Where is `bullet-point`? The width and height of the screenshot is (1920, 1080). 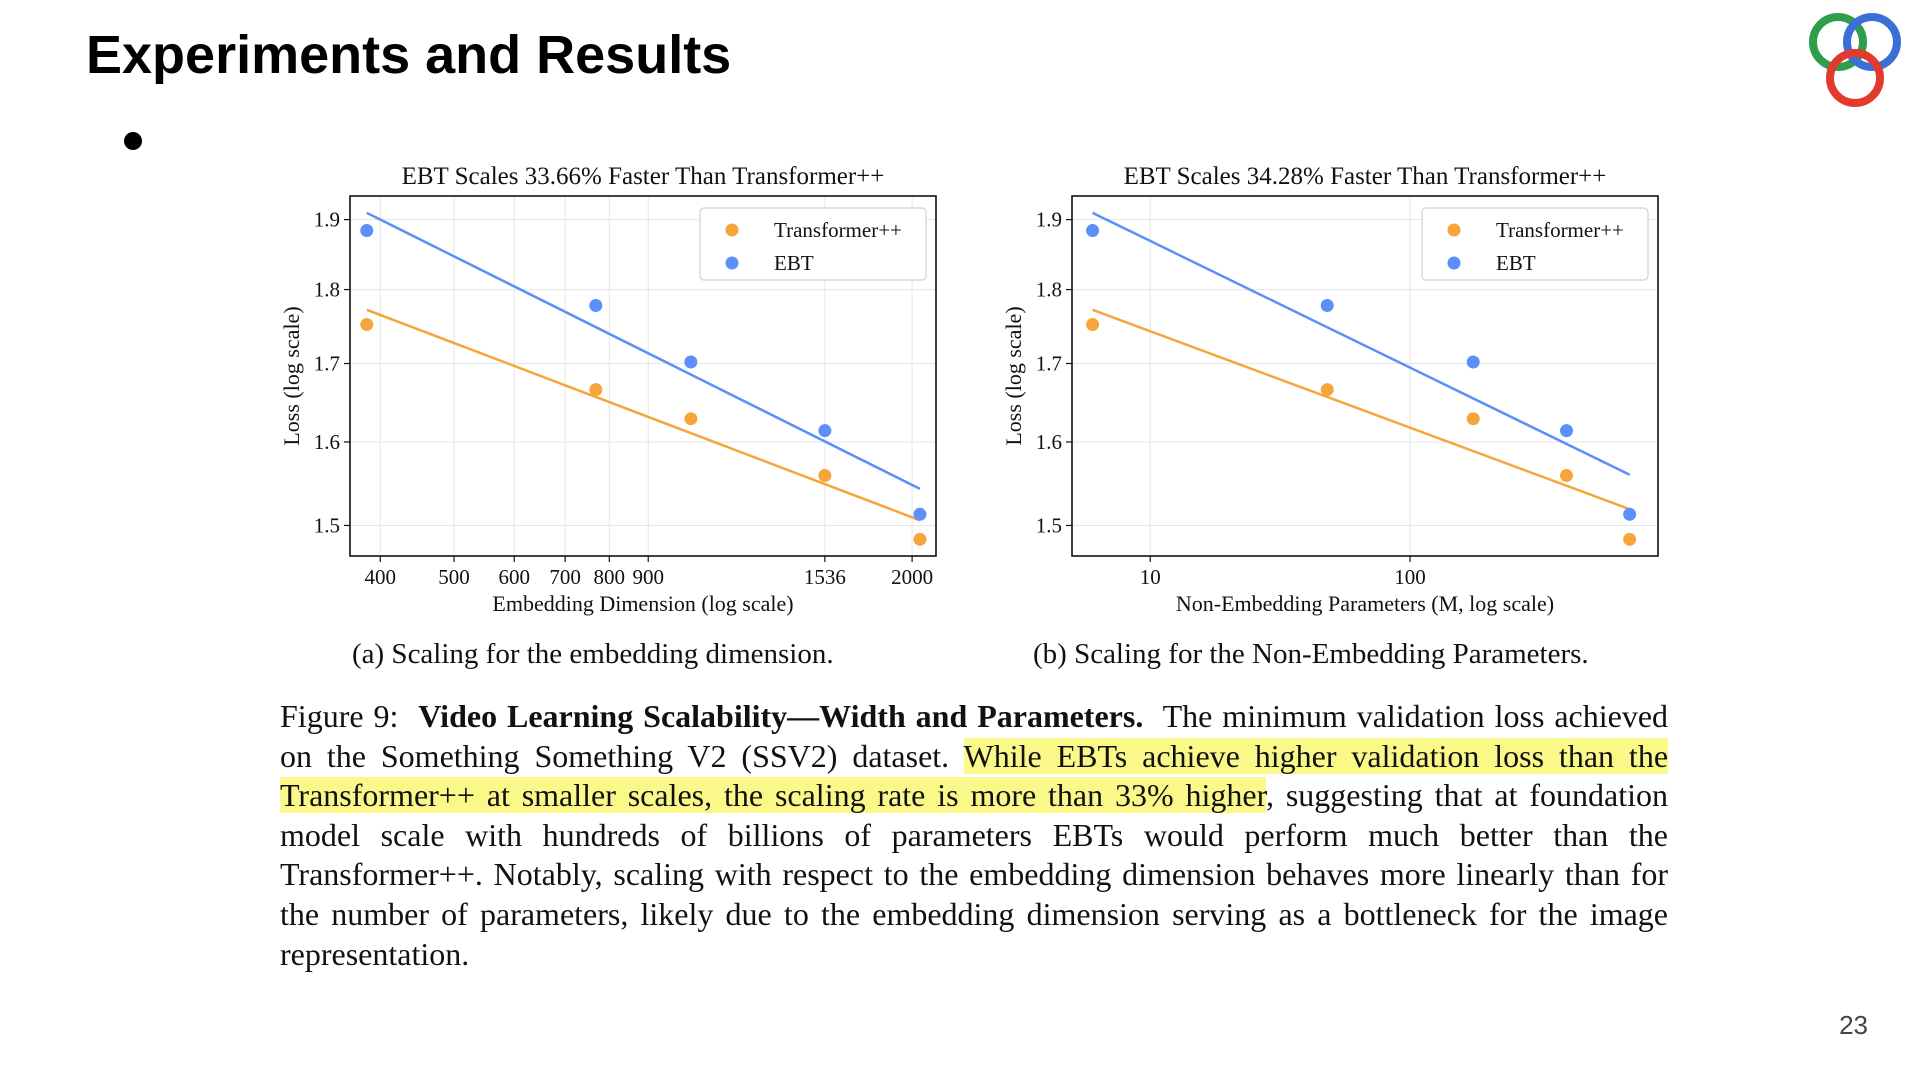
bullet-point is located at coordinates (133, 141).